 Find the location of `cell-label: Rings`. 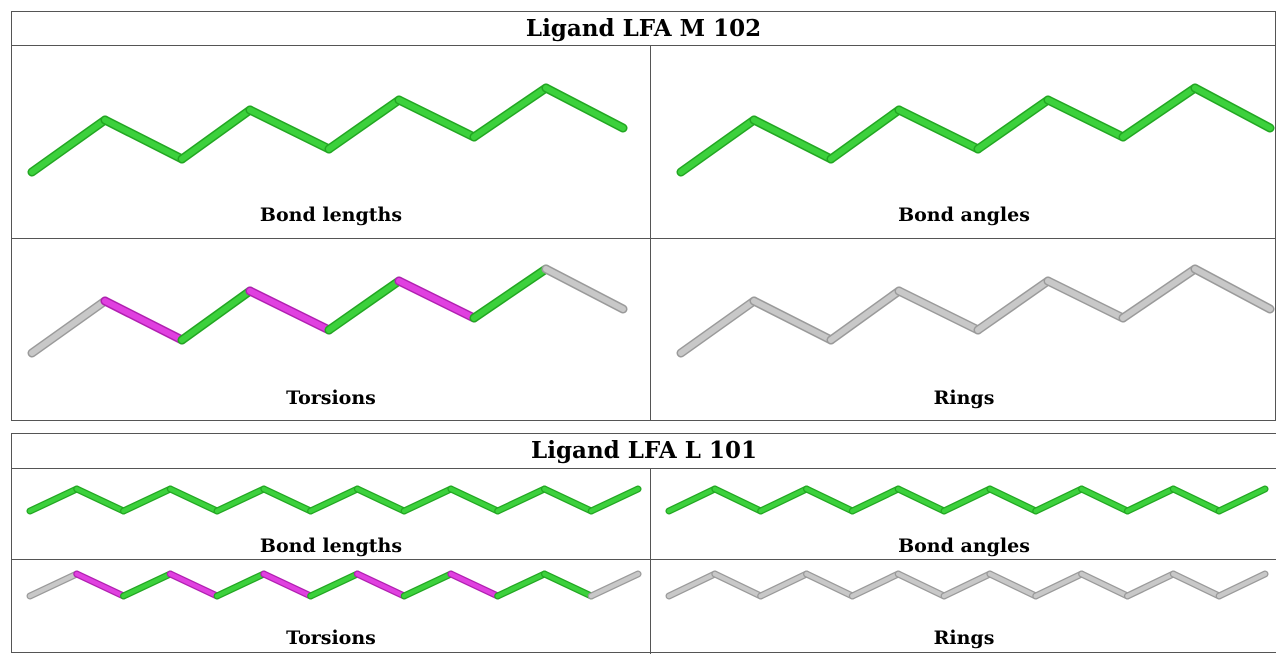

cell-label: Rings is located at coordinates (964, 638).